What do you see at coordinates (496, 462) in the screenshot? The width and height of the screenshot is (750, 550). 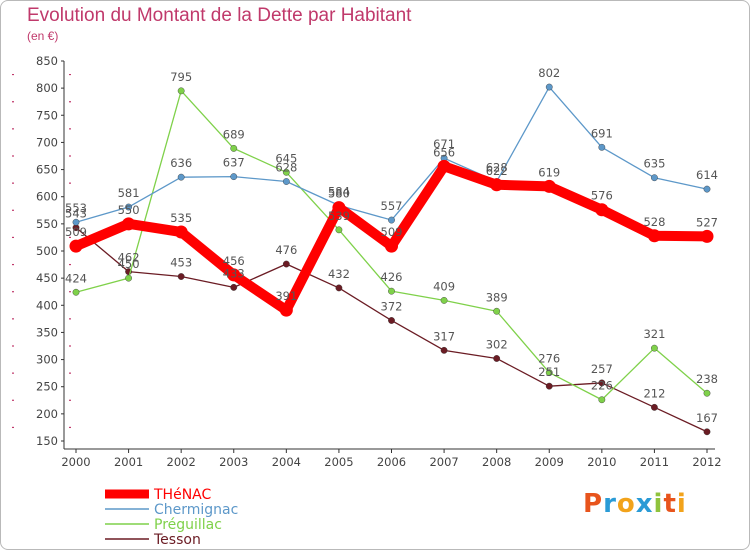 I see `x-tick-label-2008: 2008` at bounding box center [496, 462].